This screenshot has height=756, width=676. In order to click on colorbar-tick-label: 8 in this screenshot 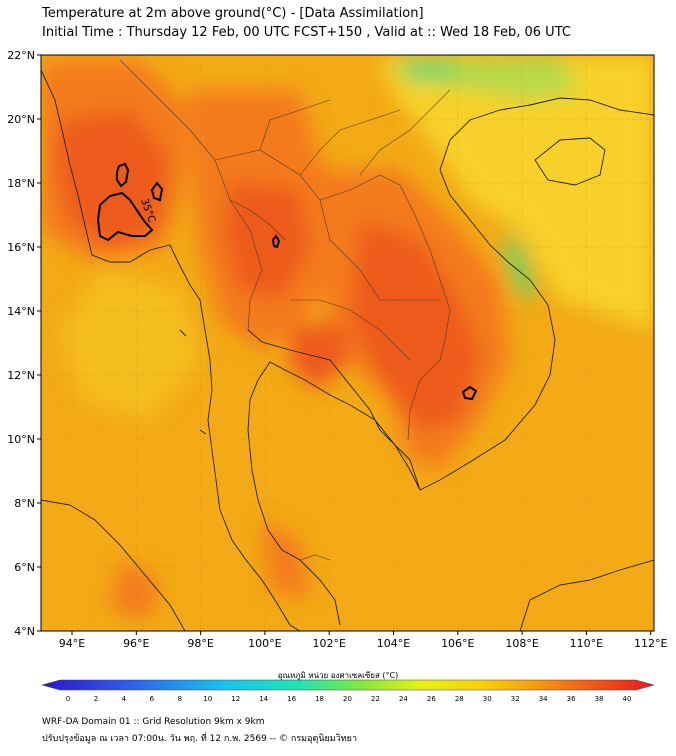, I will do `click(180, 699)`.